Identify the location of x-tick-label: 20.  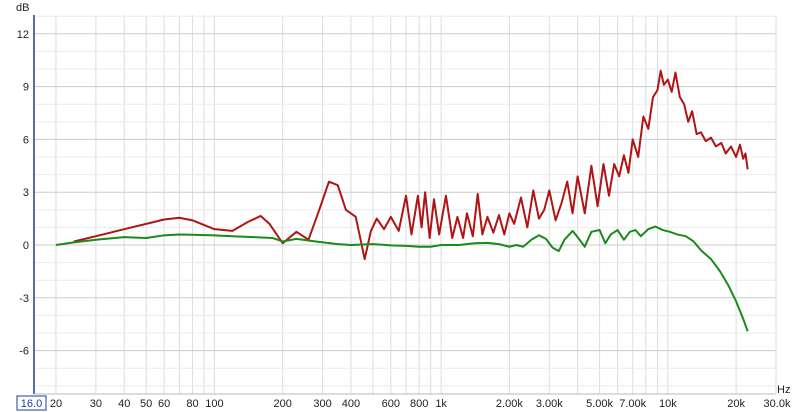
(56, 404).